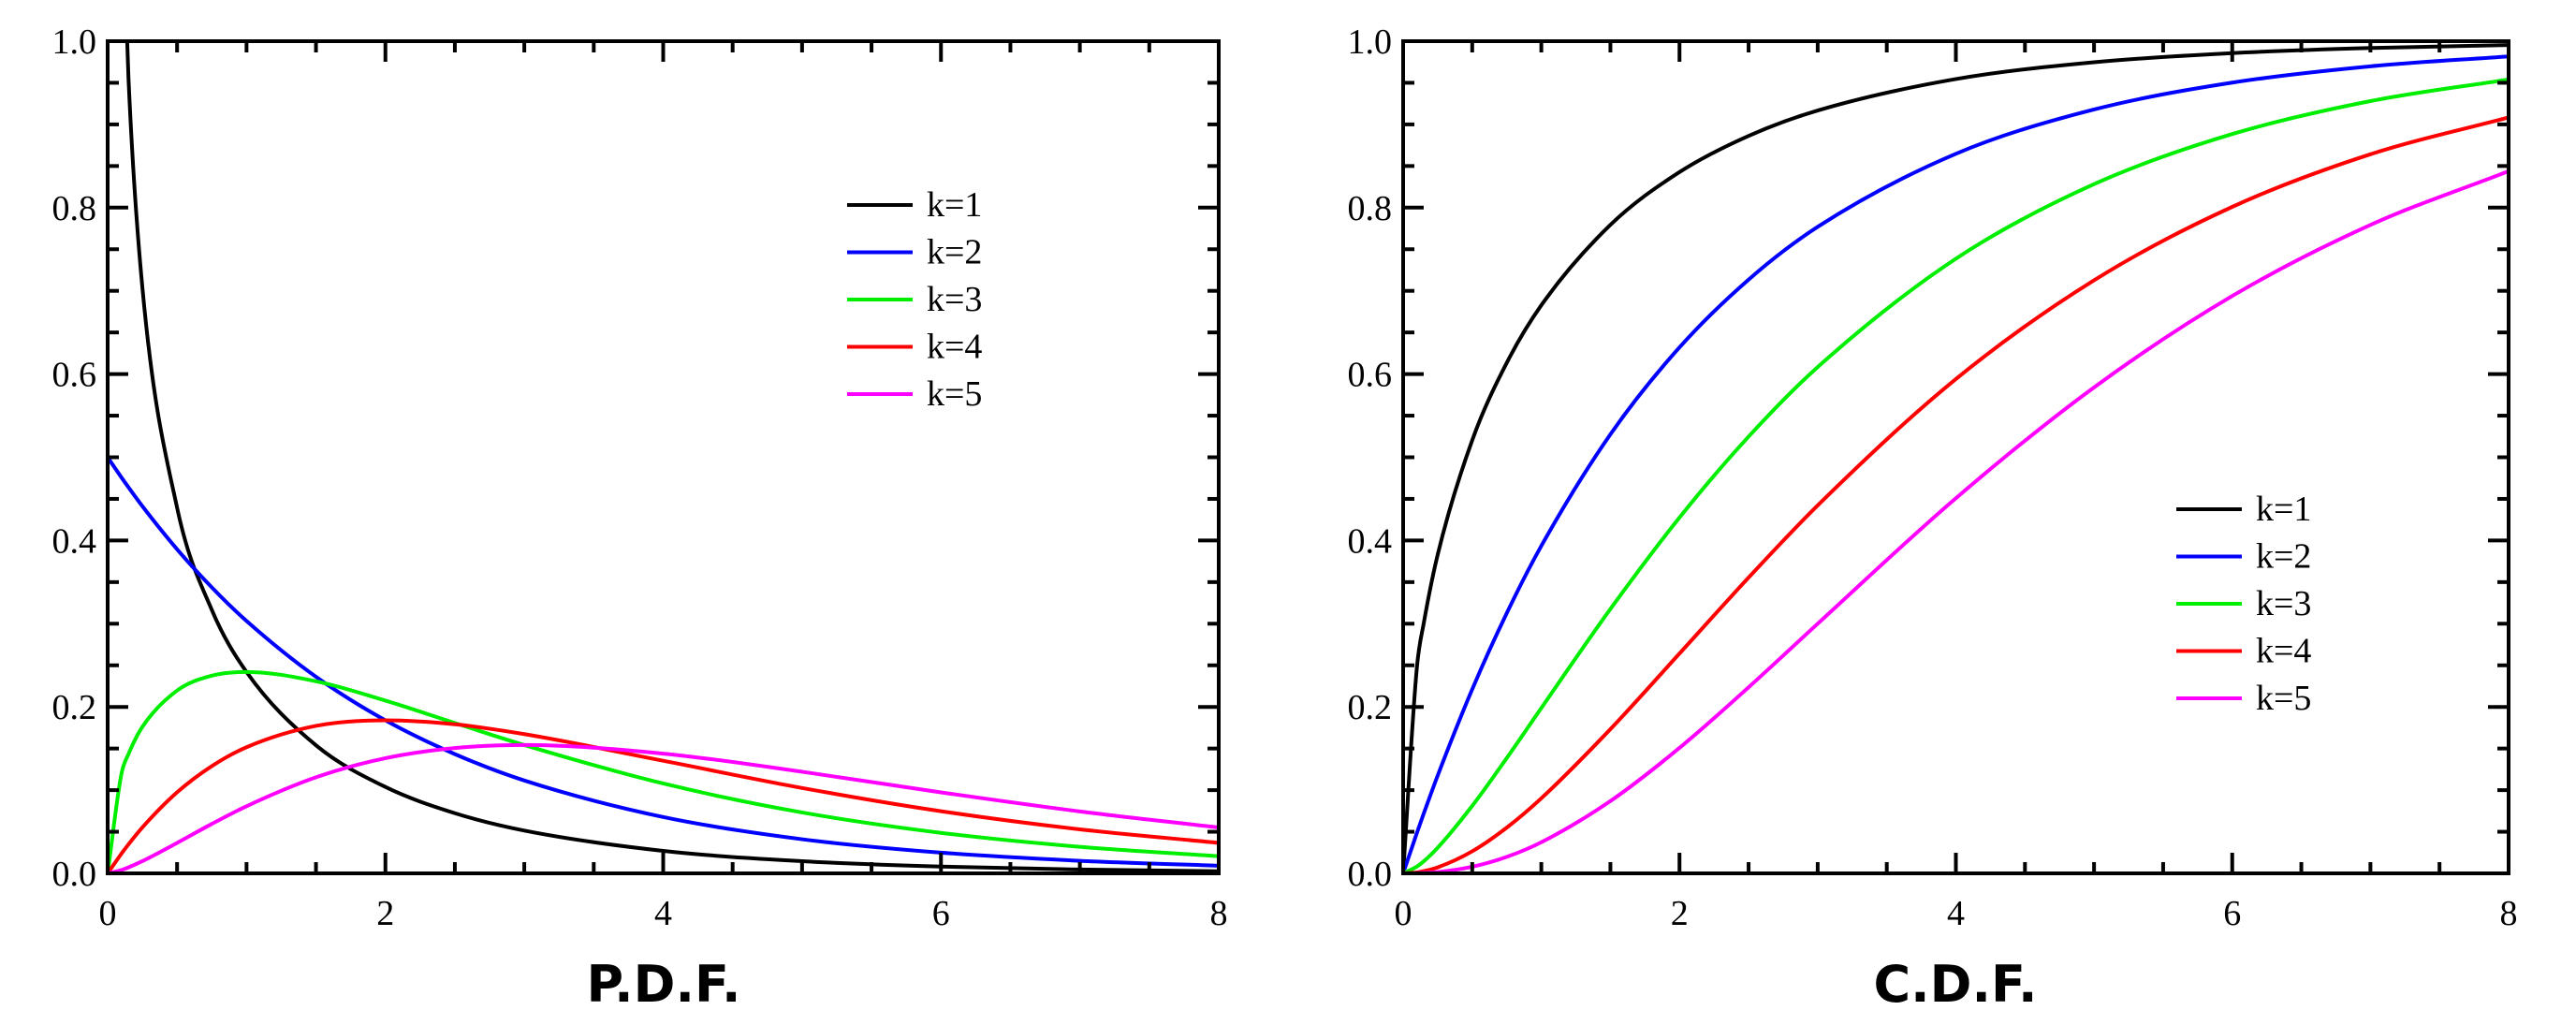 This screenshot has width=2576, height=1025. What do you see at coordinates (664, 984) in the screenshot?
I see `pdf-title: P.D.F.` at bounding box center [664, 984].